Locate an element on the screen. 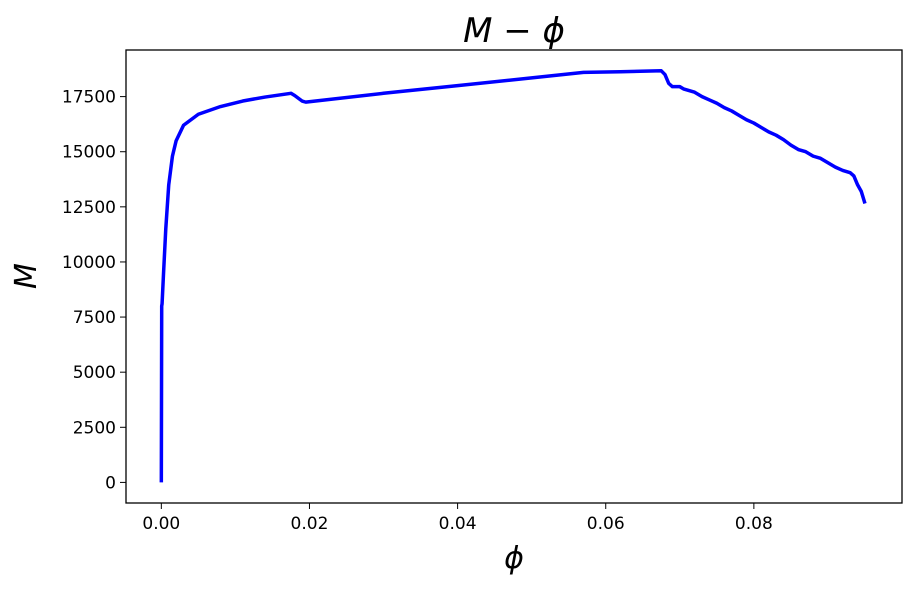  chart-title: M − ϕ is located at coordinates (514, 31).